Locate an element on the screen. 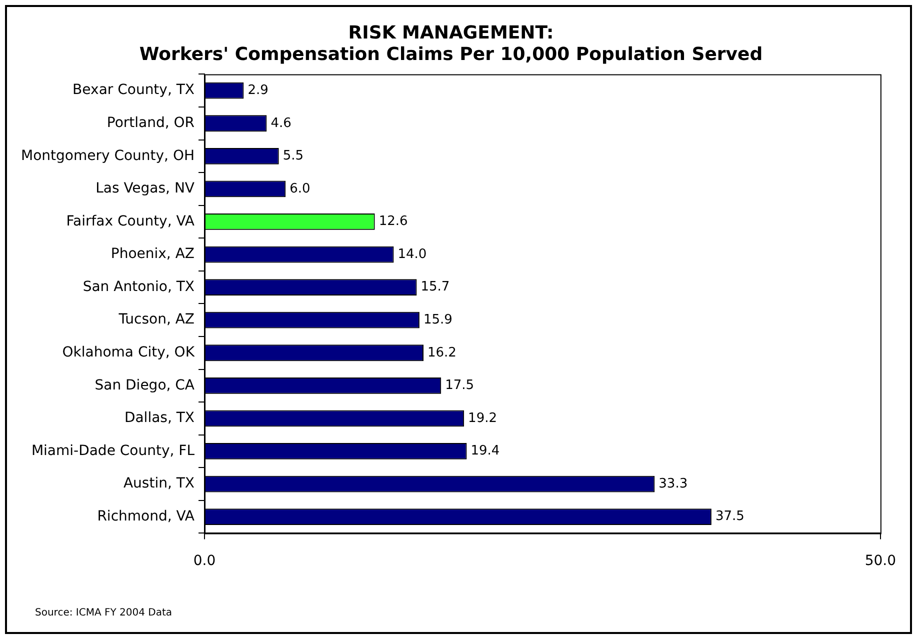 The image size is (917, 637). y-tick-label: Fairfax County, VA is located at coordinates (130, 221).